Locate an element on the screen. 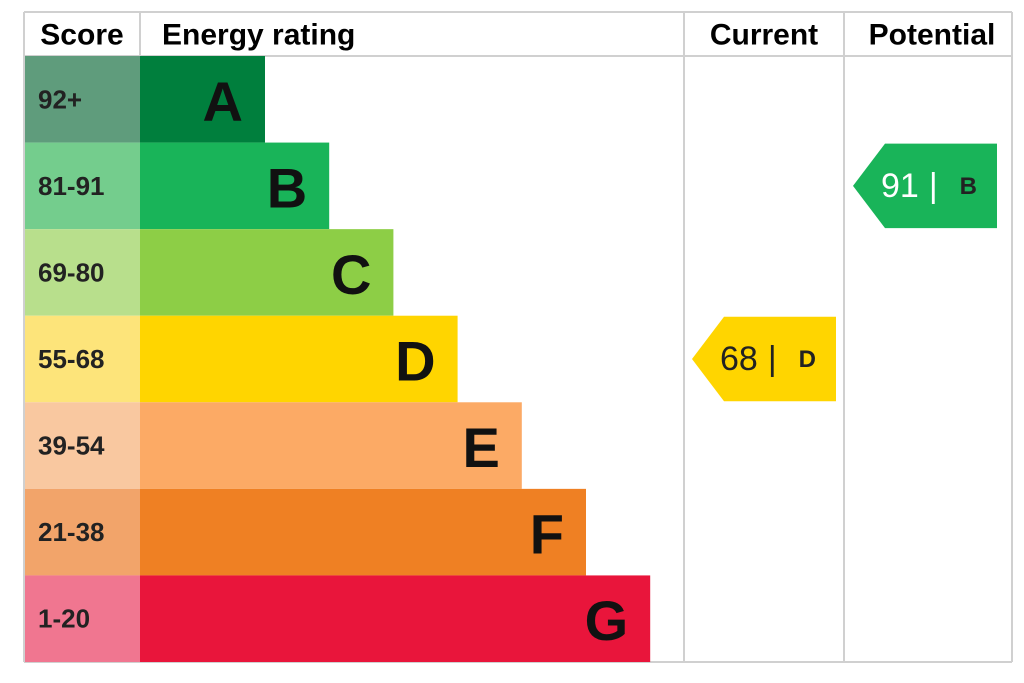 This screenshot has height=683, width=1024. score-label: 21-38 is located at coordinates (71, 532).